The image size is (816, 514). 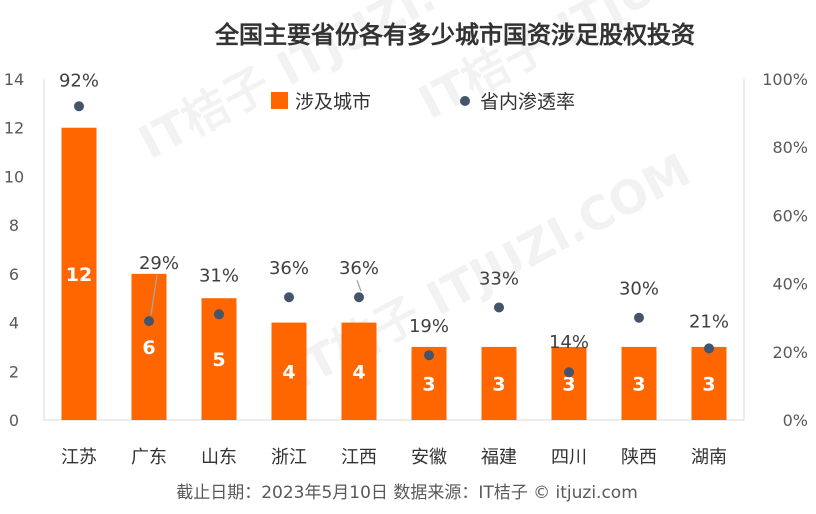 I want to click on legend-marker-dot, so click(x=465, y=101).